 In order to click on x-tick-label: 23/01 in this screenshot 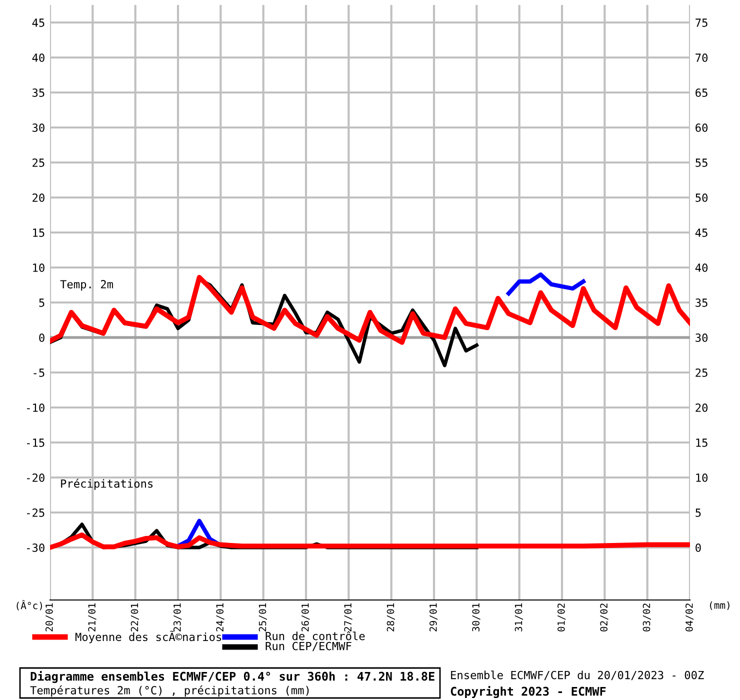, I will do `click(177, 617)`.